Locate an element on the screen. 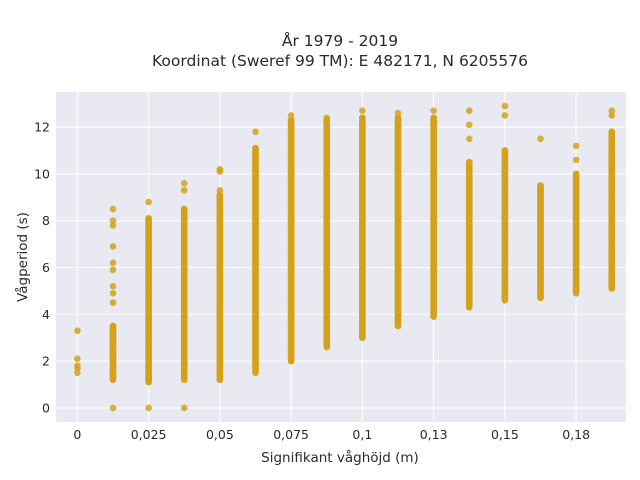 Image resolution: width=640 pixels, height=480 pixels. y-tick-labels: 0 2 4 6 8 10 12 is located at coordinates (42, 268).